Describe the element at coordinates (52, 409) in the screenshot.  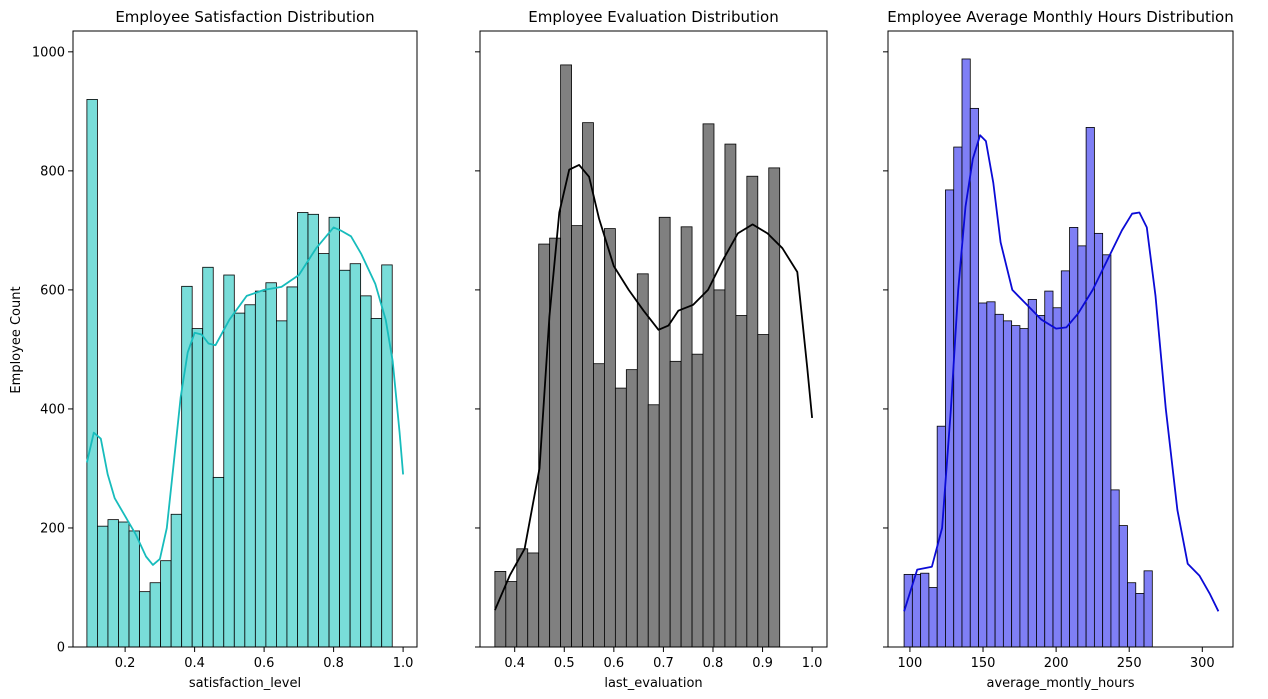
I see `y-tick-label: 400` at that location.